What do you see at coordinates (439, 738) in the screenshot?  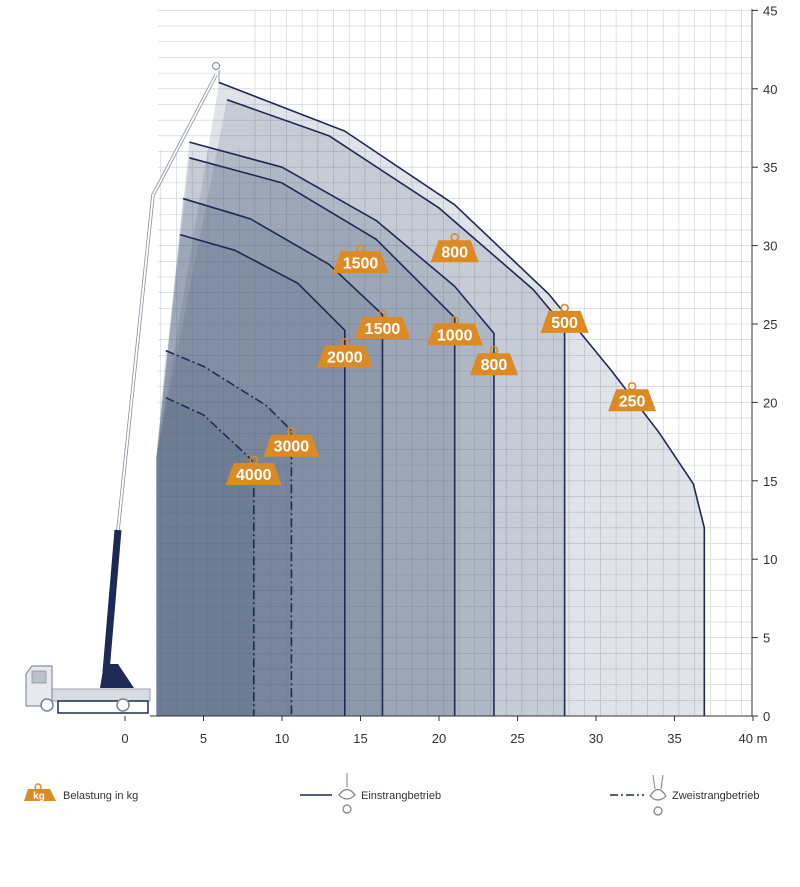 I see `x-tick-label: 20` at bounding box center [439, 738].